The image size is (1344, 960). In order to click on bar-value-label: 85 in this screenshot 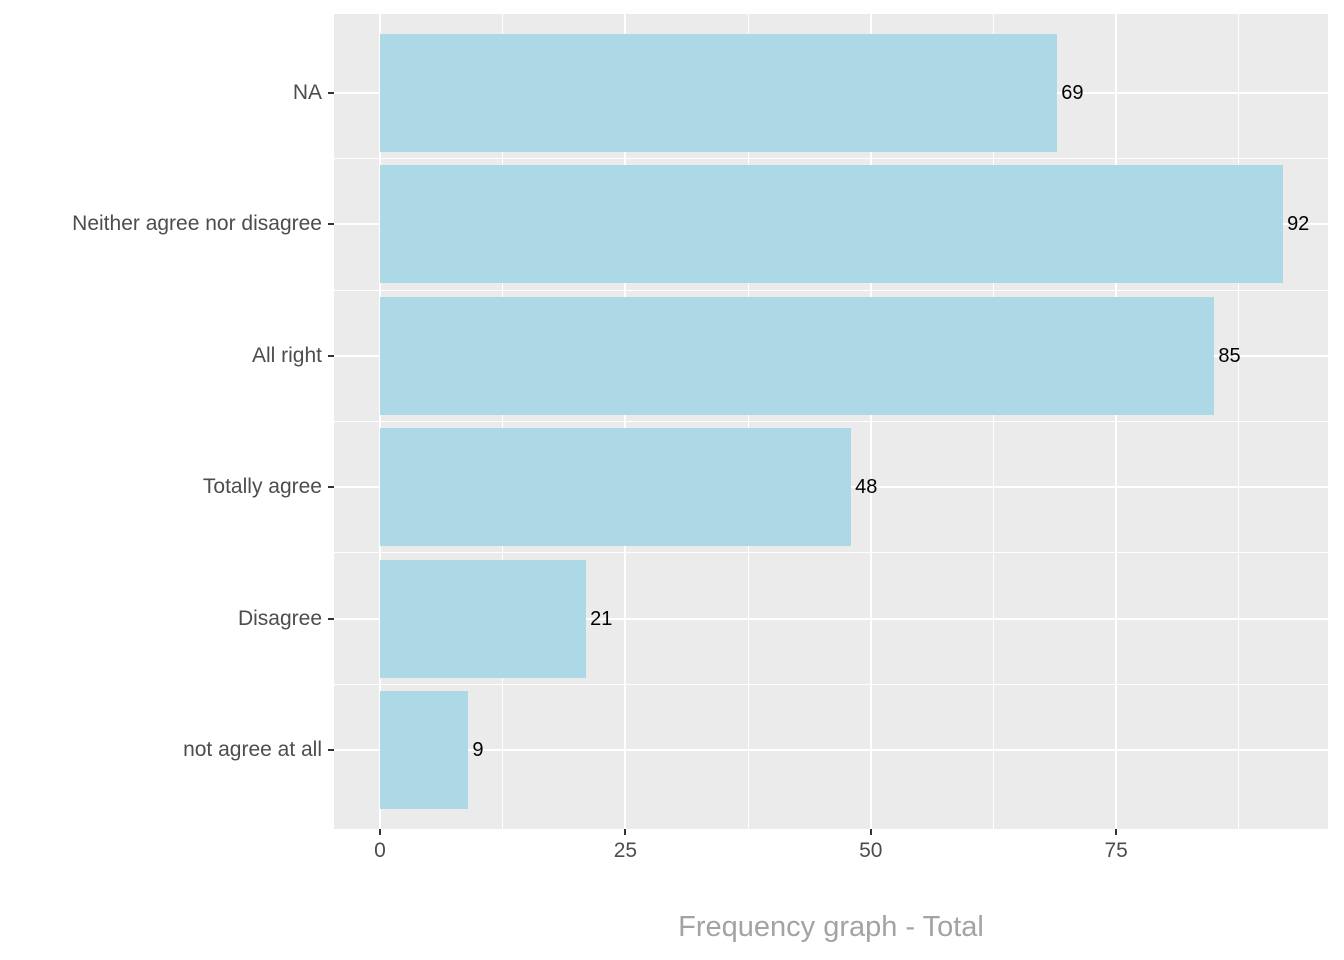, I will do `click(1229, 355)`.